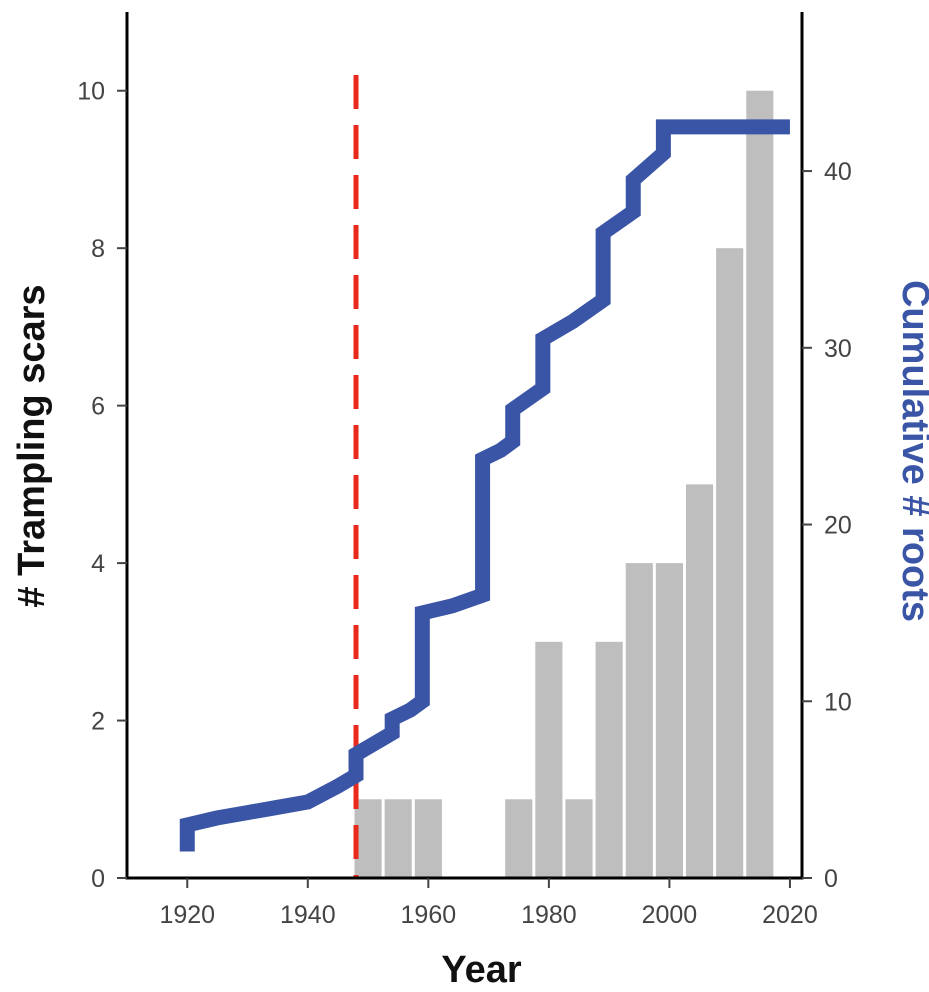 Image resolution: width=929 pixels, height=992 pixels. I want to click on x-axis-title: Year, so click(481, 970).